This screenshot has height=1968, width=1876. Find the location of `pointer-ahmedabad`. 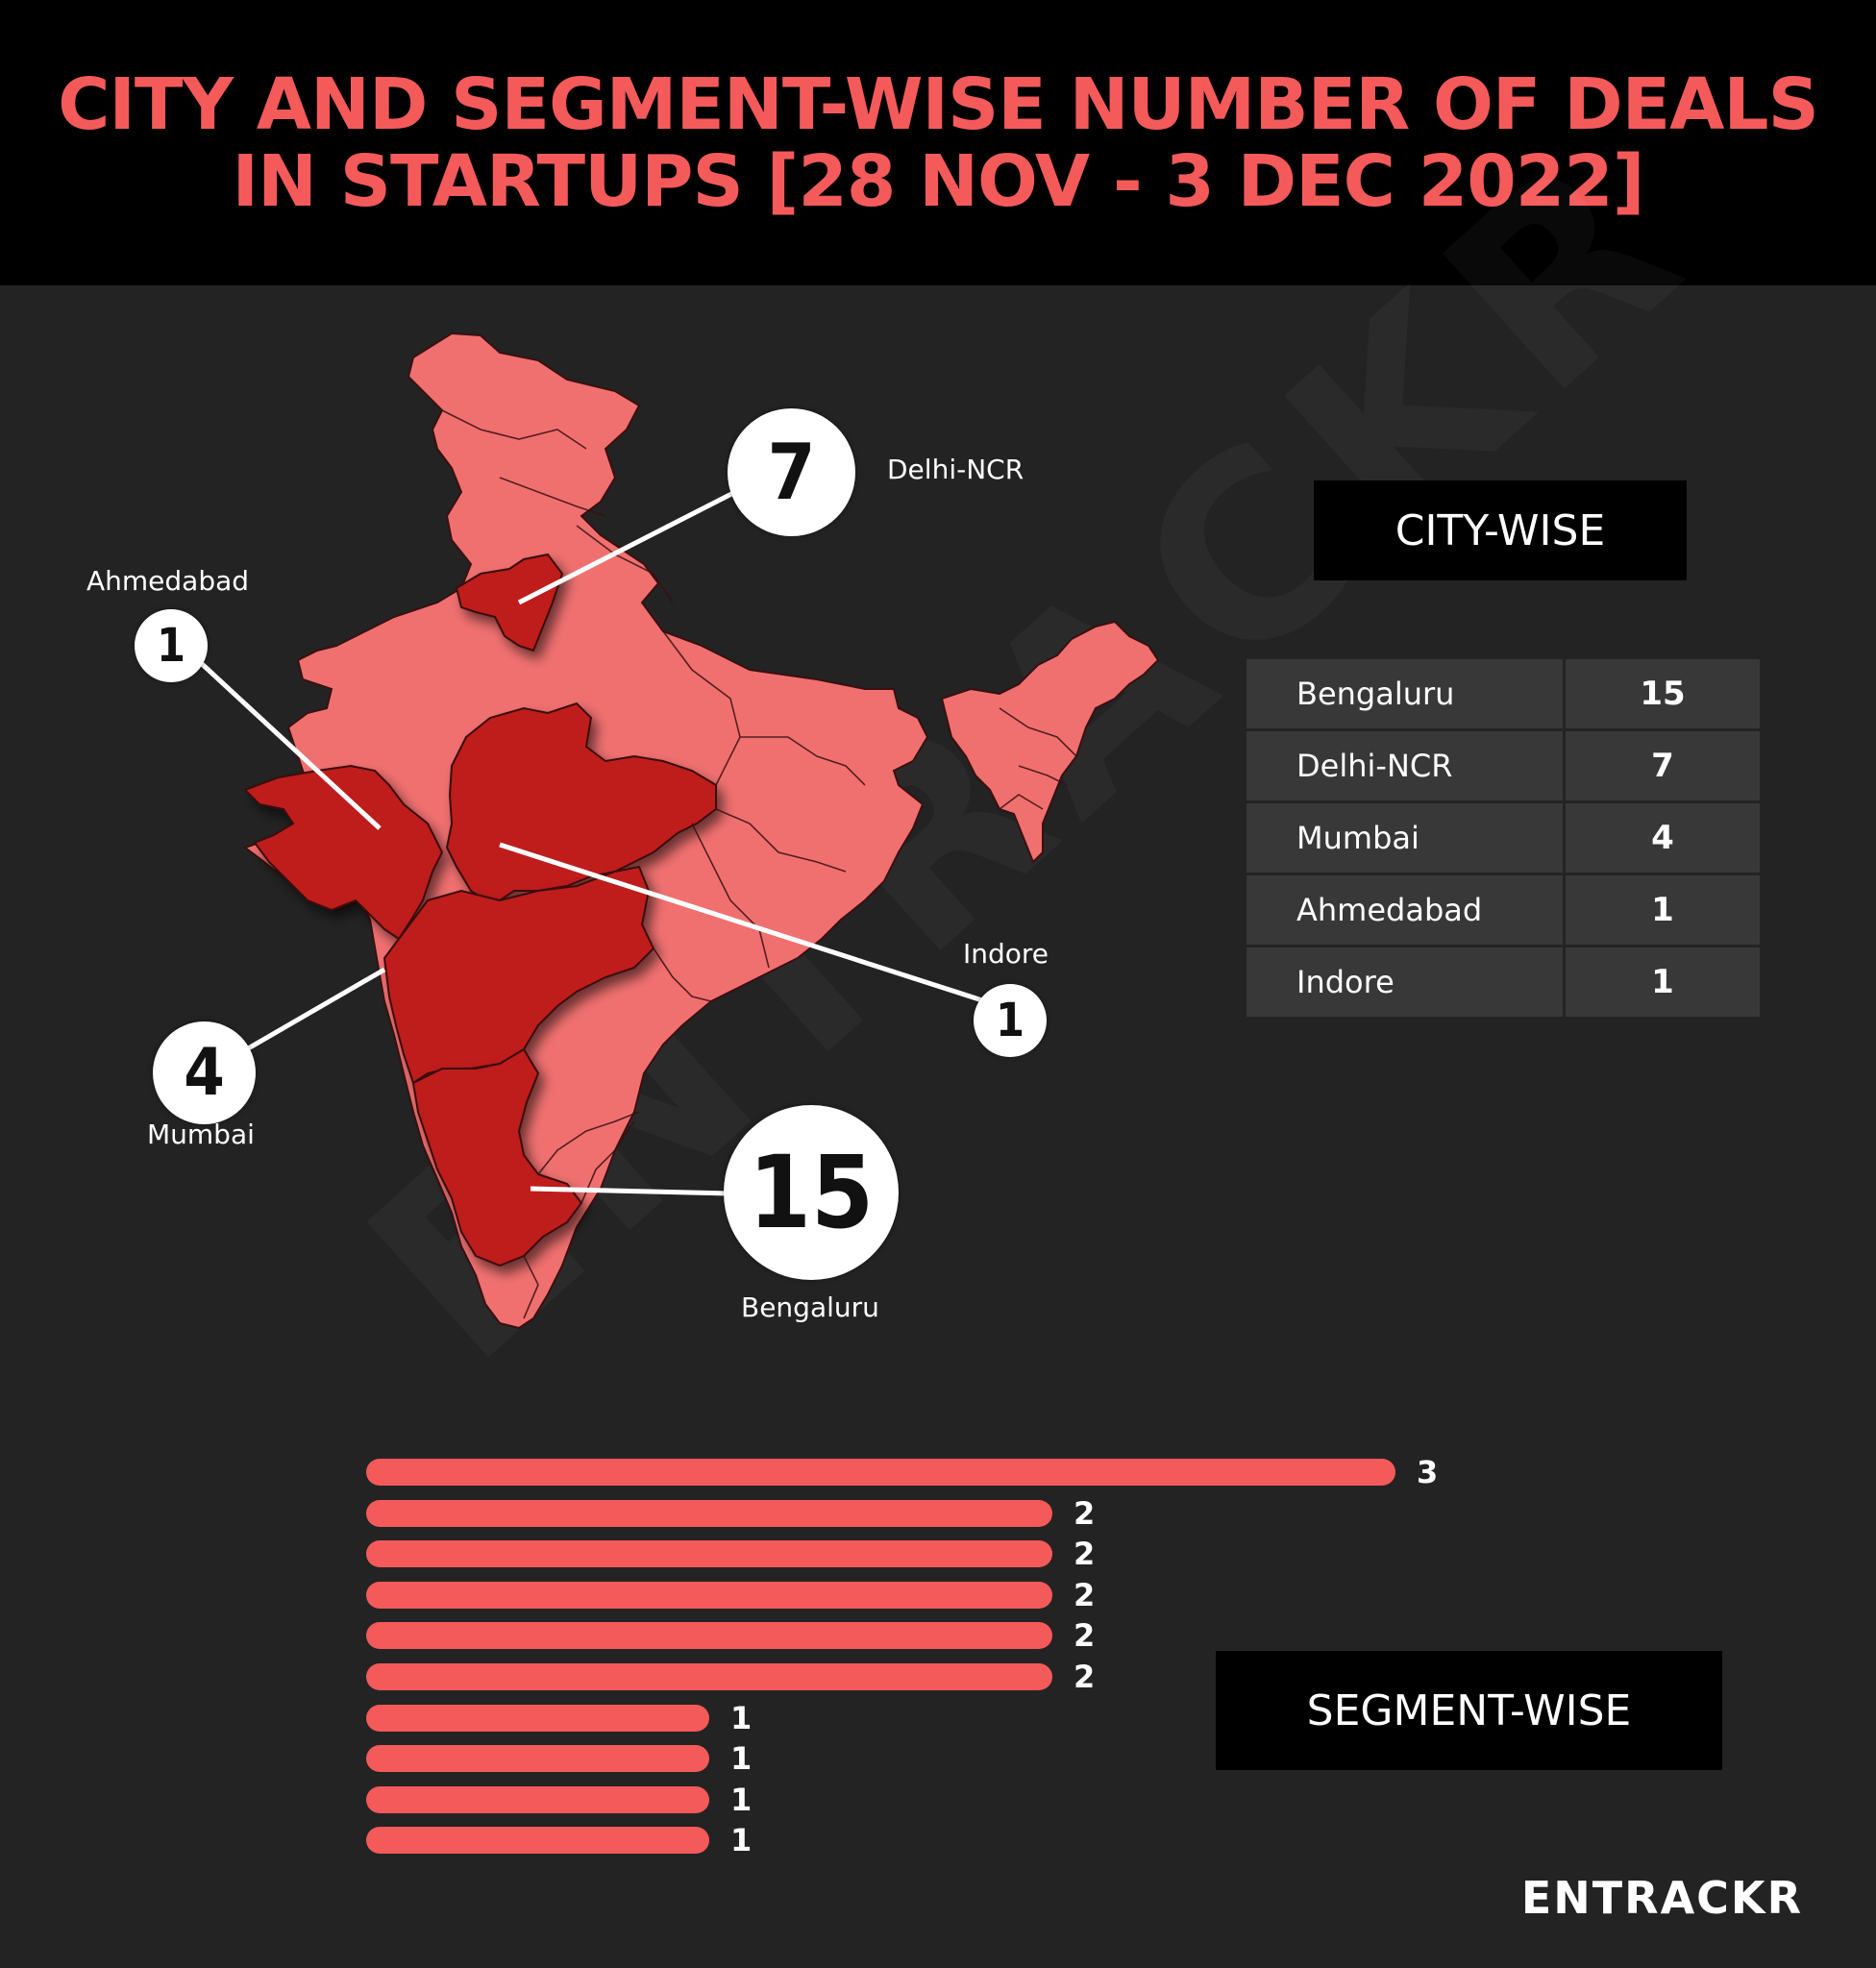

pointer-ahmedabad is located at coordinates (290, 745).